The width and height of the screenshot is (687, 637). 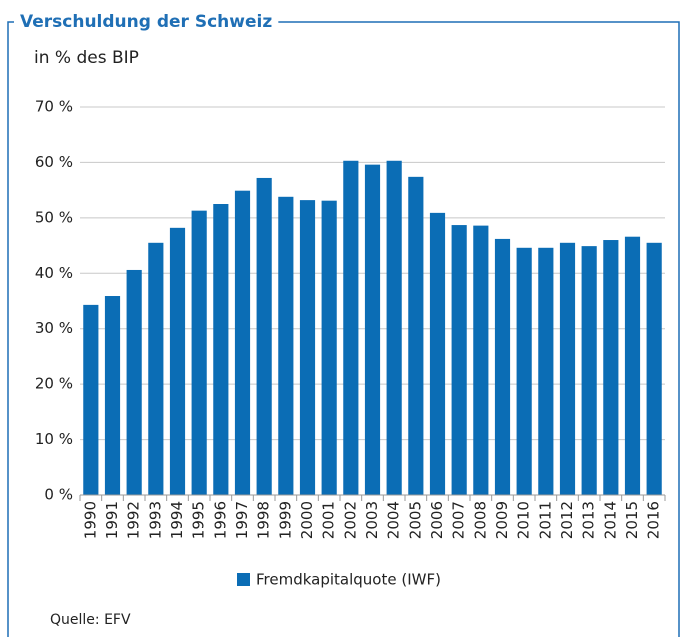 I want to click on y-tick-label: 40 %, so click(x=54, y=273).